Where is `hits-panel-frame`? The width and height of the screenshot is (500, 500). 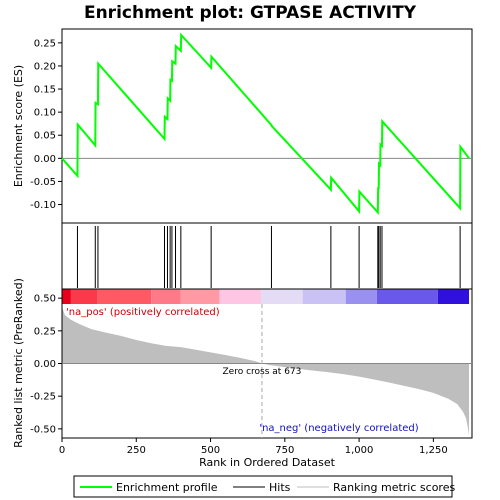
hits-panel-frame is located at coordinates (267, 256).